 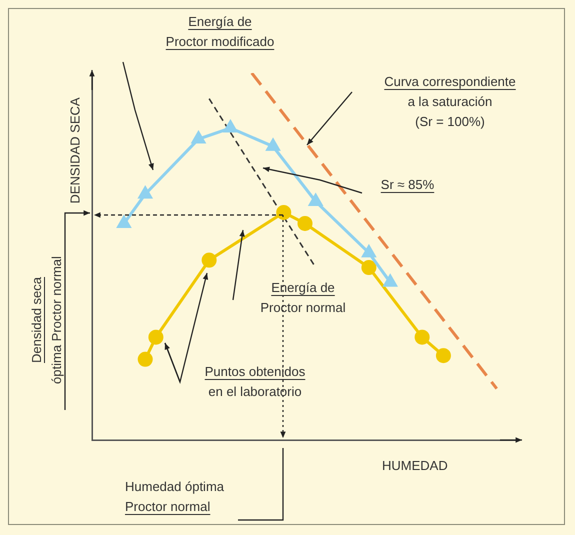 I want to click on annotation: Puntos obtenidos en el laboratorio, so click(x=255, y=382).